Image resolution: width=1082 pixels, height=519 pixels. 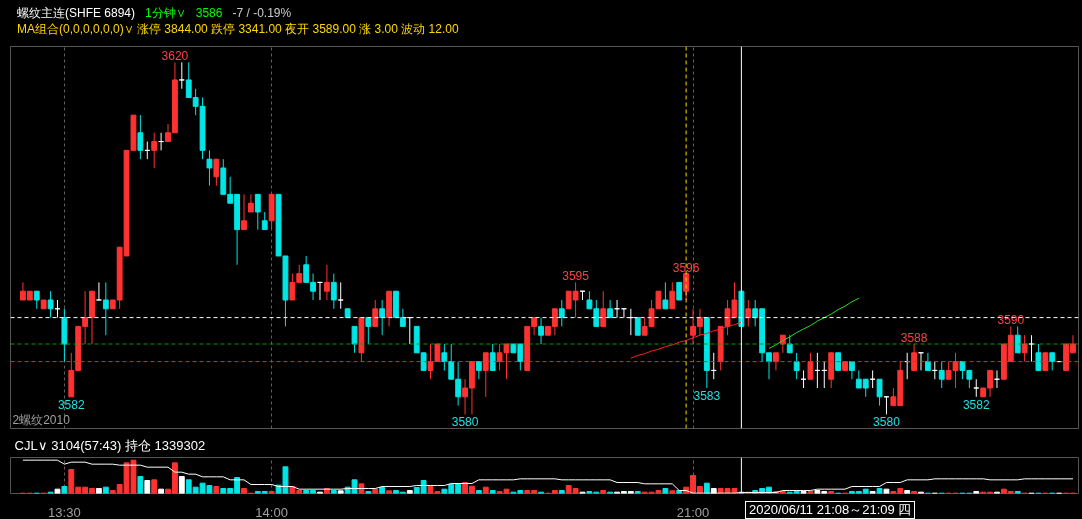 I want to click on chart-title: 螺纹主连(SHFE 6894), so click(x=76, y=13).